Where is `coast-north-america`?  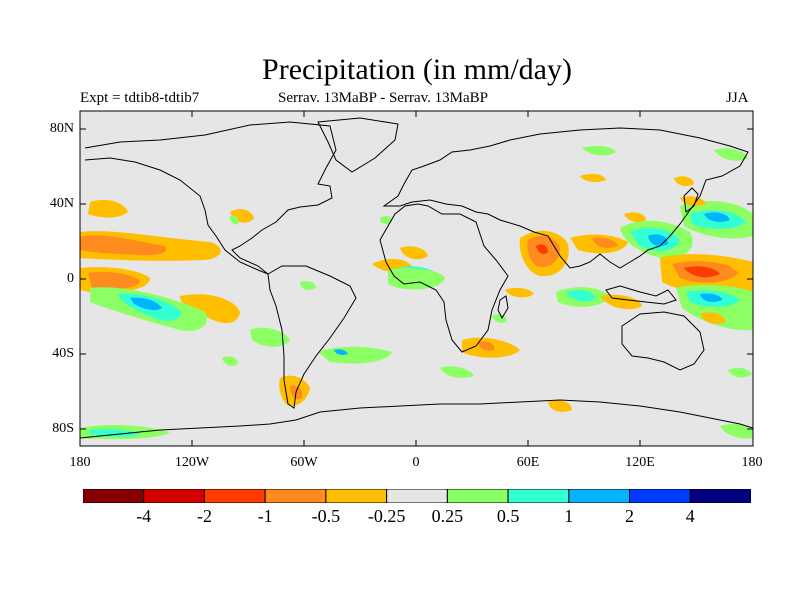 coast-north-america is located at coordinates (210, 198).